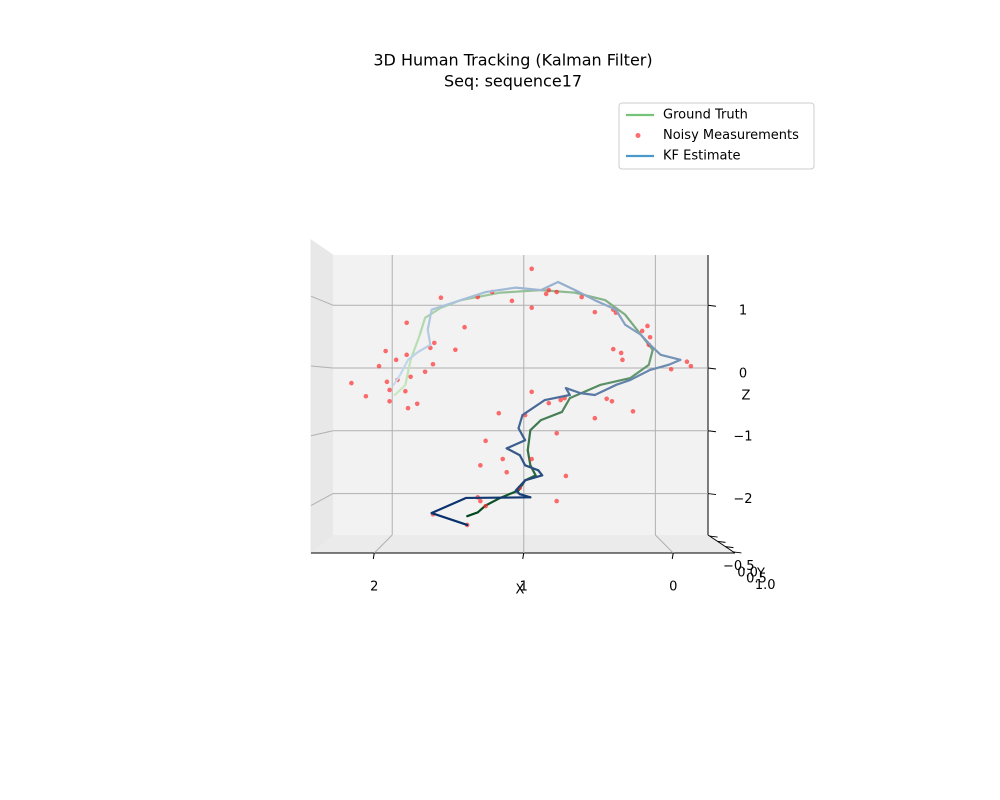  Describe the element at coordinates (731, 135) in the screenshot. I see `legend-label: Noisy Measurements` at that location.